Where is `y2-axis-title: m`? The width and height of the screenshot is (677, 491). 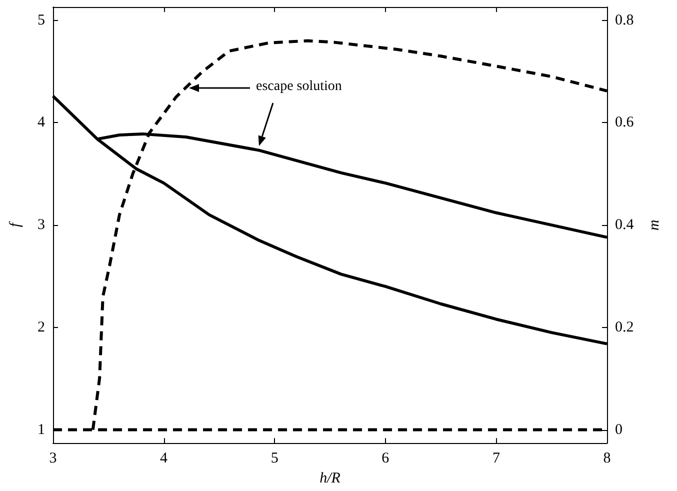 y2-axis-title: m is located at coordinates (654, 224).